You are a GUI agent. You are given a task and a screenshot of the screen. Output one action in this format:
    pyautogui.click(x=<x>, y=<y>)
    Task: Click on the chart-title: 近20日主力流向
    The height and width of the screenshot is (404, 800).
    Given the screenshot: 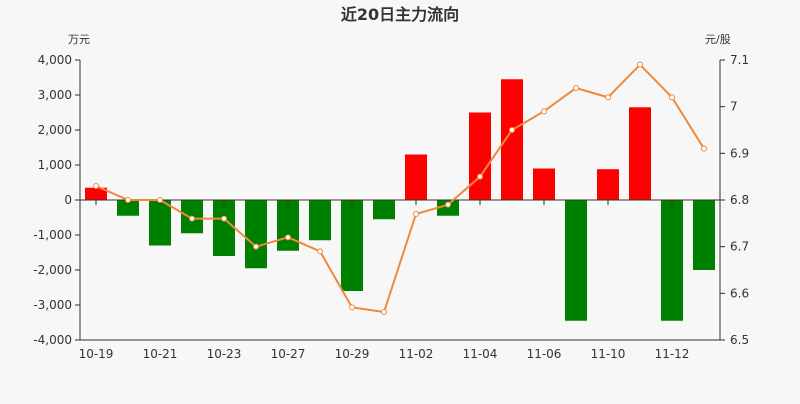 What is the action you would take?
    pyautogui.click(x=400, y=14)
    